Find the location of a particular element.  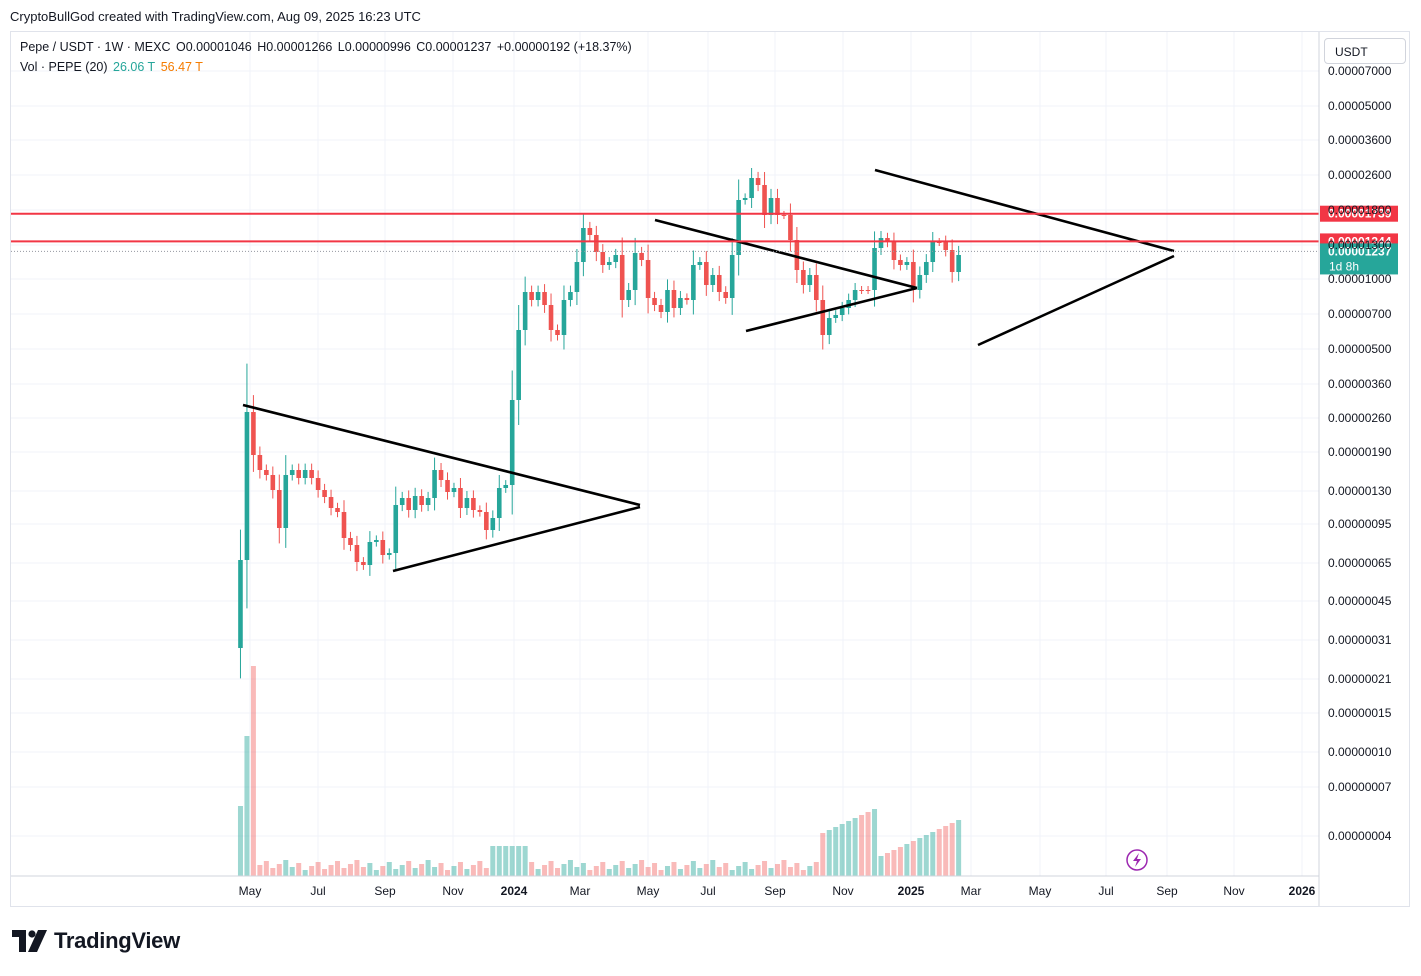

price-tick-label: 0.00003600 is located at coordinates (1360, 140).